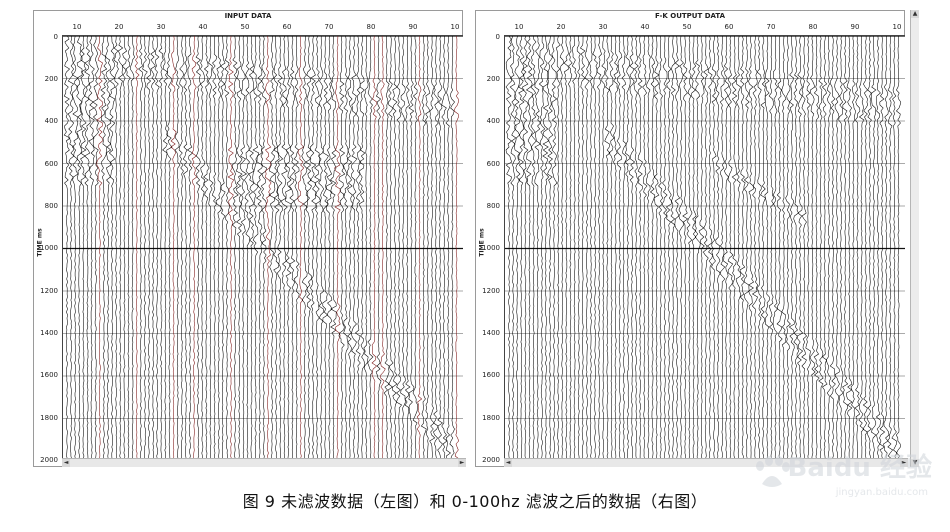 The height and width of the screenshot is (532, 950). Describe the element at coordinates (915, 463) in the screenshot. I see `scroll-down-arrow: ▼` at that location.